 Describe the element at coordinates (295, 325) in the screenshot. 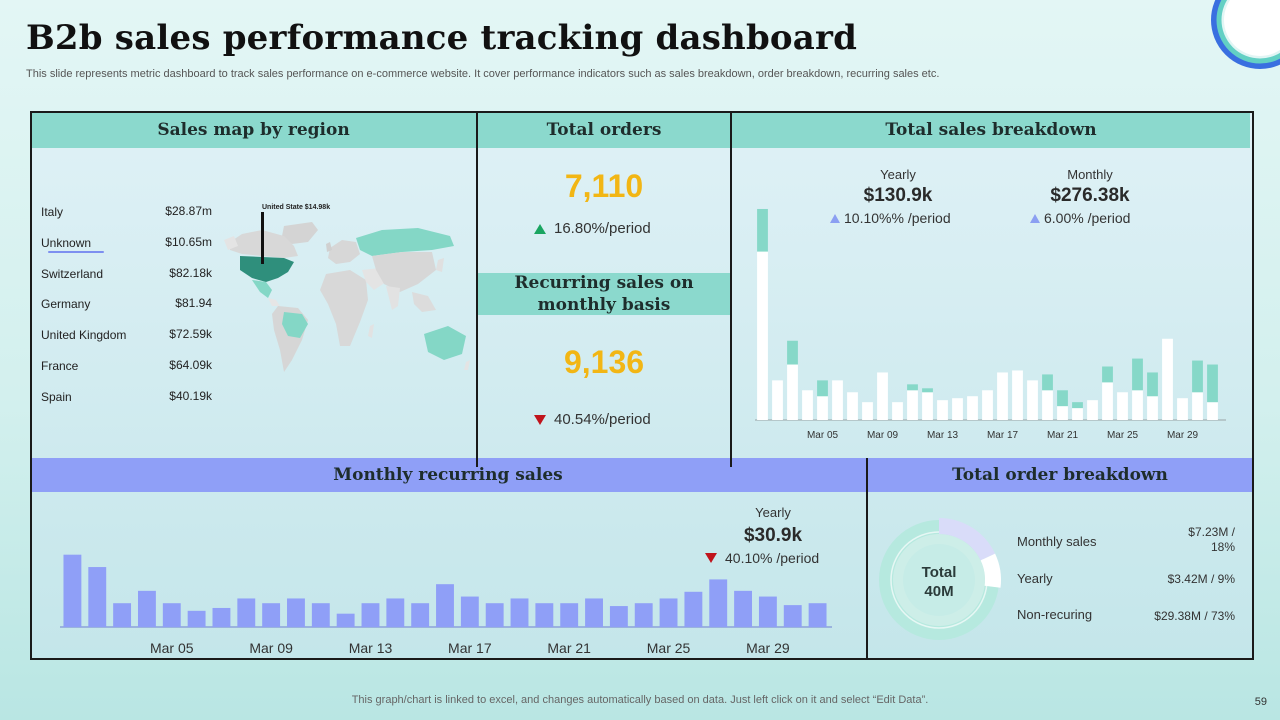

I see `map-brazil` at that location.